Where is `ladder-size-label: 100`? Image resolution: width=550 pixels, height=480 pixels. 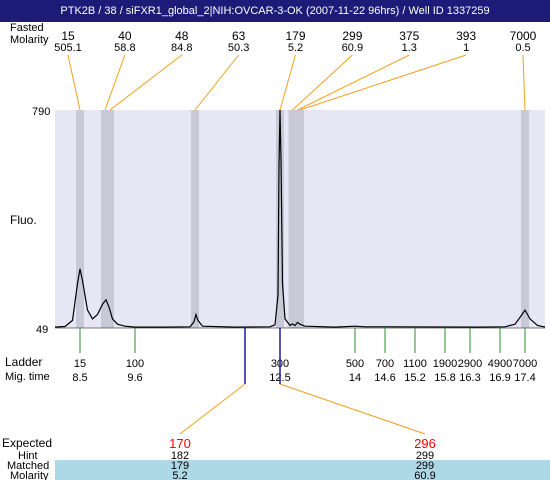
ladder-size-label: 100 is located at coordinates (135, 364).